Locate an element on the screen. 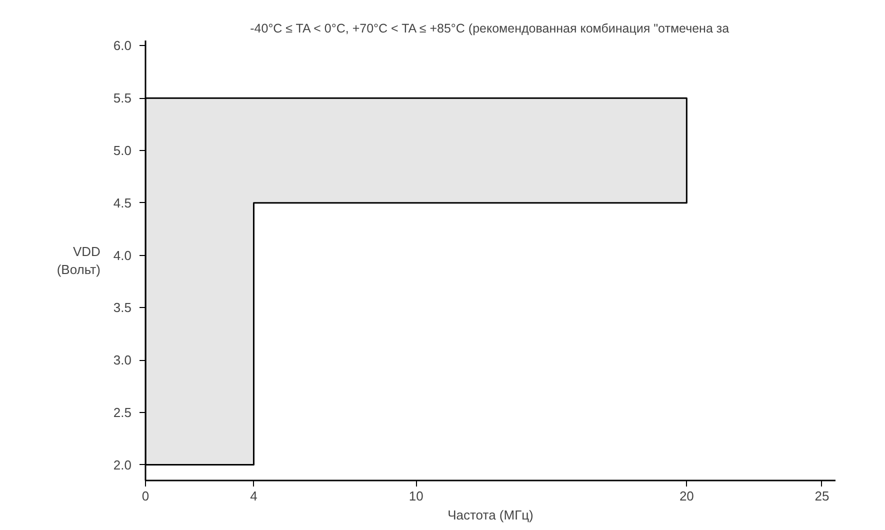 The height and width of the screenshot is (530, 885). y-tick-label: 4.5 is located at coordinates (122, 202).